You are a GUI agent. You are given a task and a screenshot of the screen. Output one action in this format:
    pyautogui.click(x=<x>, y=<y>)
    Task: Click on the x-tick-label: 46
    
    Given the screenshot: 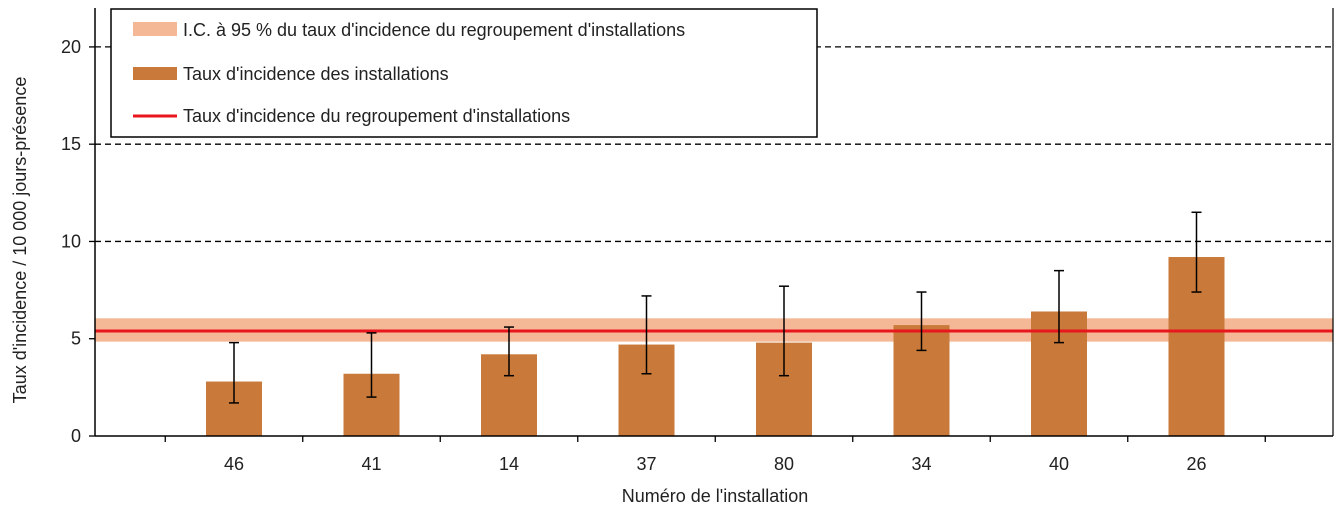 What is the action you would take?
    pyautogui.click(x=234, y=464)
    